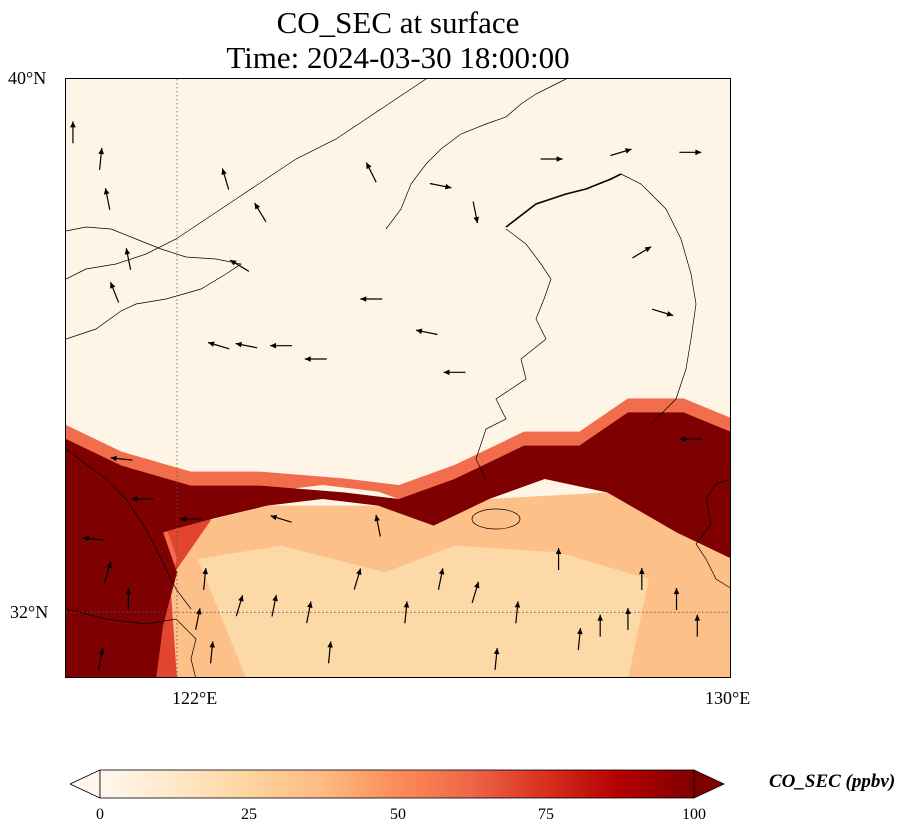 Image resolution: width=916 pixels, height=836 pixels. What do you see at coordinates (129, 529) in the screenshot?
I see `coastline-china-east` at bounding box center [129, 529].